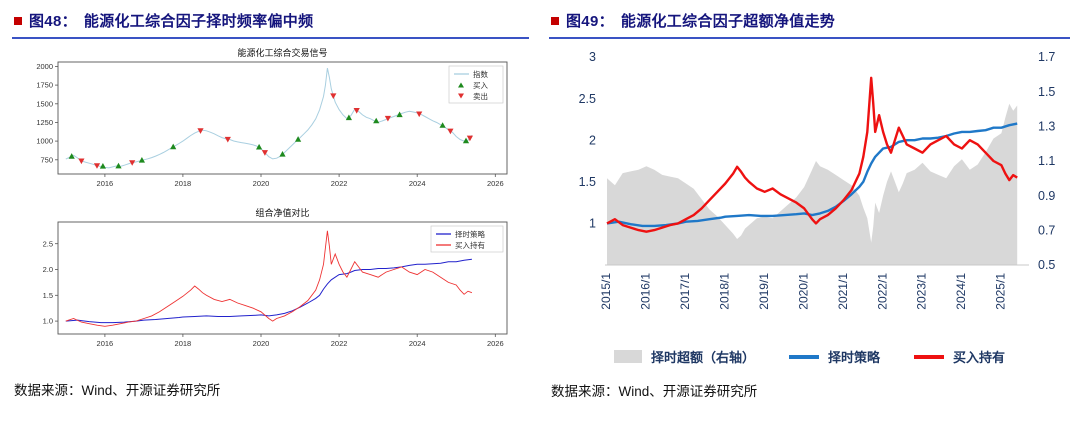 Image resolution: width=1080 pixels, height=425 pixels. I want to click on svg-text: 2.0, so click(48, 269).